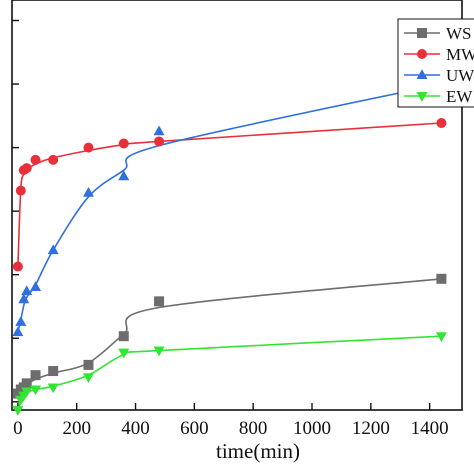  Describe the element at coordinates (194, 428) in the screenshot. I see `x-tick-label: 600` at that location.